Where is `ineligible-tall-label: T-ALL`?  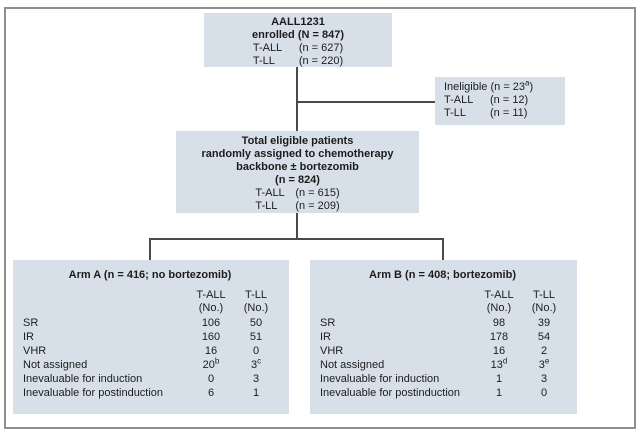 ineligible-tall-label: T-ALL is located at coordinates (459, 100).